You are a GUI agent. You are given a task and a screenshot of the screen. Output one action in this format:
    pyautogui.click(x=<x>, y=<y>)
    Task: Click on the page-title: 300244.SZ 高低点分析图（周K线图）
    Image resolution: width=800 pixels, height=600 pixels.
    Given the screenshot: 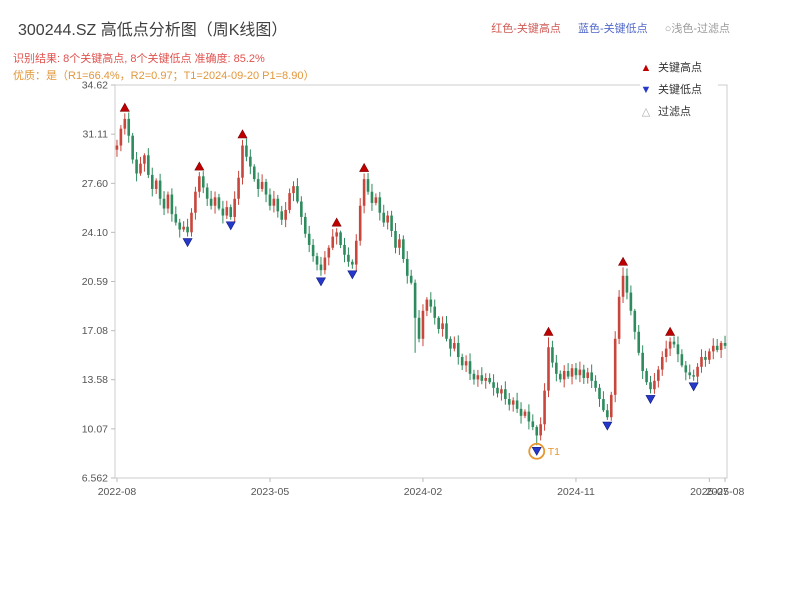 What is the action you would take?
    pyautogui.click(x=153, y=30)
    